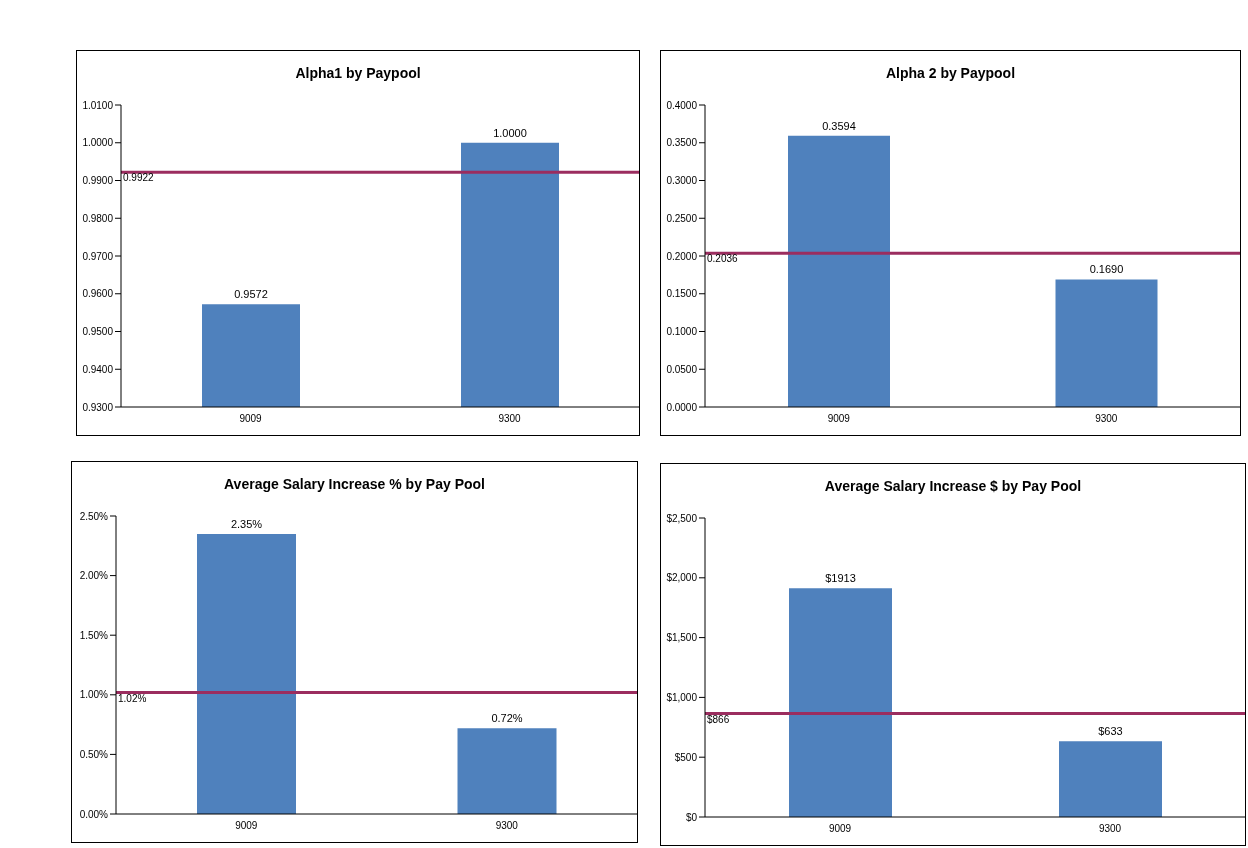  What do you see at coordinates (682, 256) in the screenshot?
I see `y-tick-label: 0.2000` at bounding box center [682, 256].